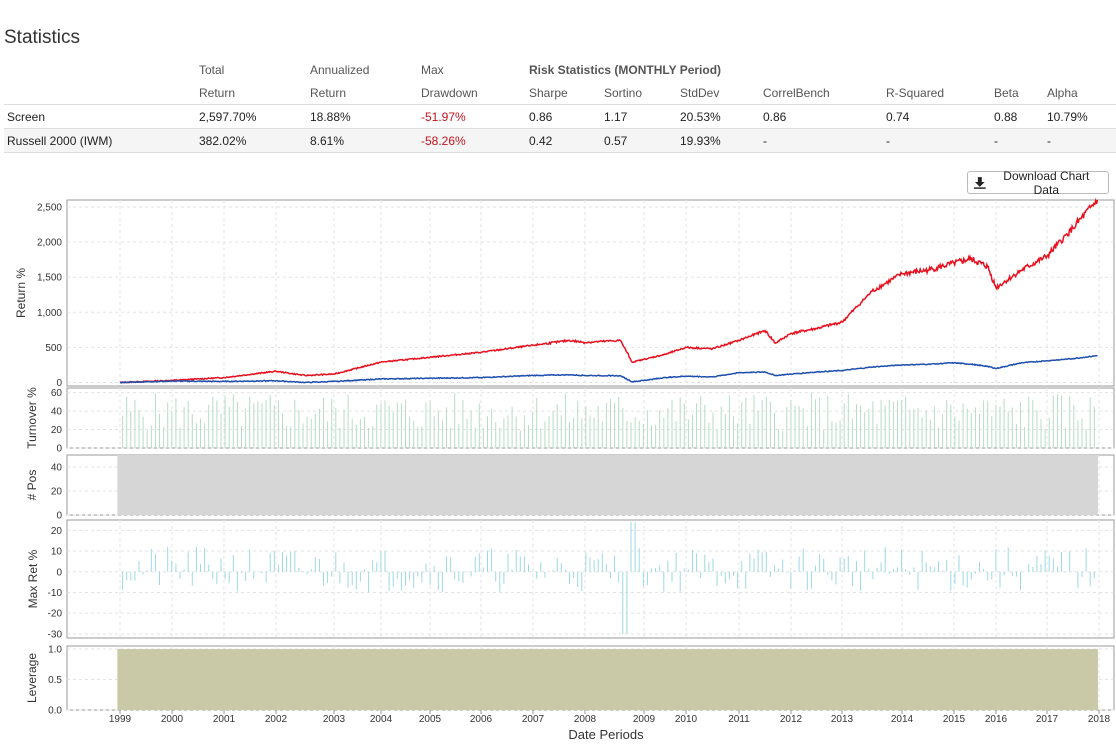 This screenshot has width=1116, height=750. What do you see at coordinates (212, 69) in the screenshot?
I see `table-header-cell: Total` at bounding box center [212, 69].